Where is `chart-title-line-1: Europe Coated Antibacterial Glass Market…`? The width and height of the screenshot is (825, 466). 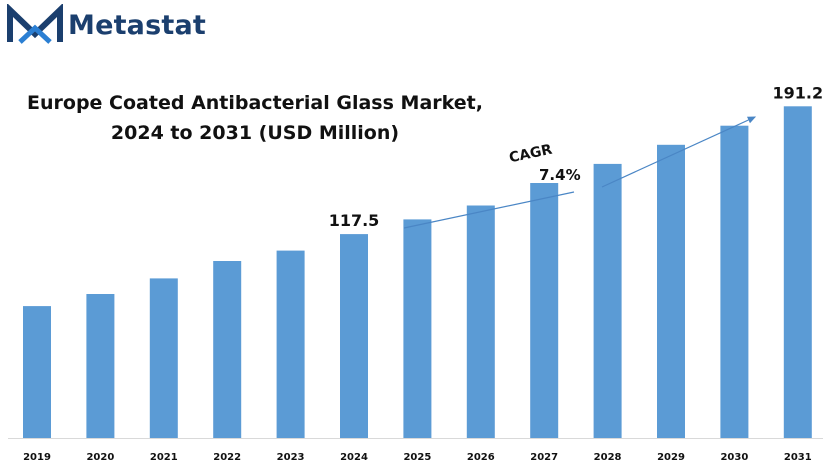 chart-title-line-1: Europe Coated Antibacterial Glass Market… is located at coordinates (255, 103).